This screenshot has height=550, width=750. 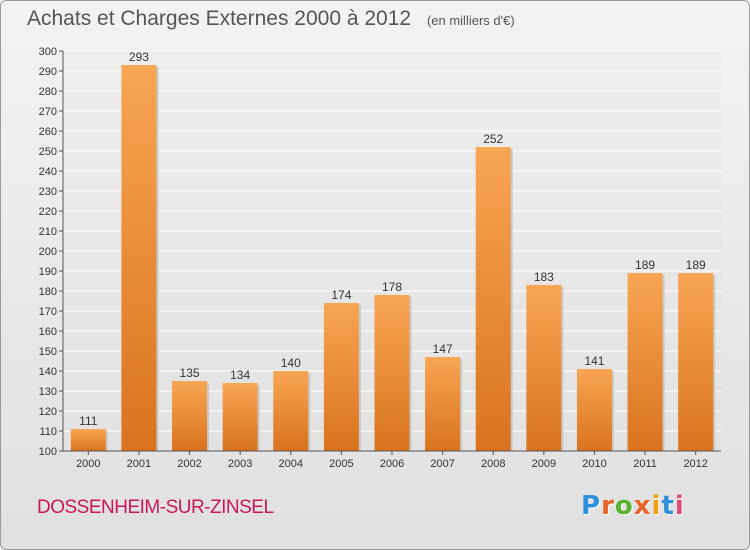 What do you see at coordinates (48, 312) in the screenshot?
I see `y-tick-label: 170` at bounding box center [48, 312].